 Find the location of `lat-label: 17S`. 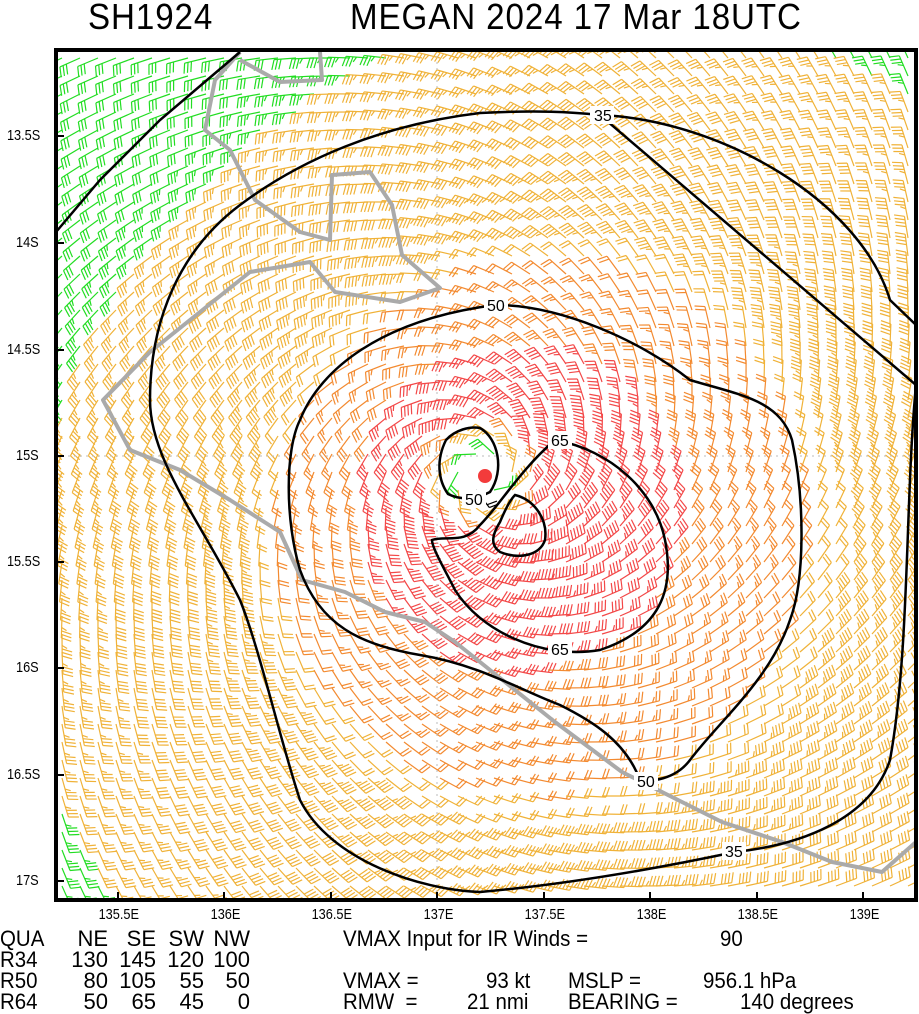

lat-label: 17S is located at coordinates (27, 880).